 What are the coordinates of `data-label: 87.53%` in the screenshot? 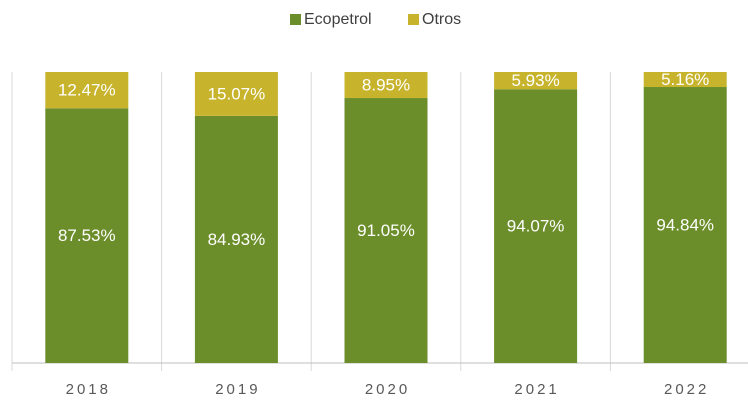 It's located at (87, 235).